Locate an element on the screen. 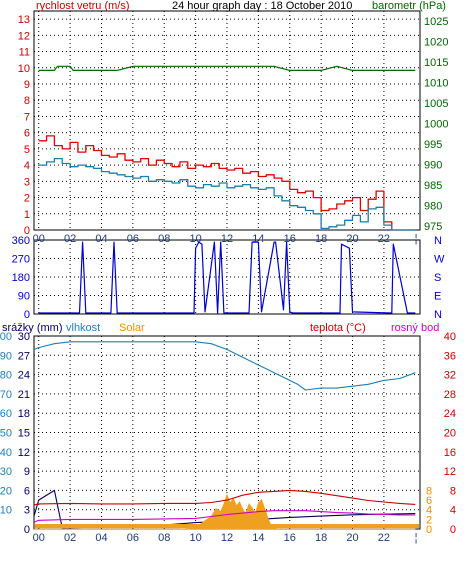 Image resolution: width=464 pixels, height=566 pixels. panel-1-left-tick-label: 12 is located at coordinates (24, 36).